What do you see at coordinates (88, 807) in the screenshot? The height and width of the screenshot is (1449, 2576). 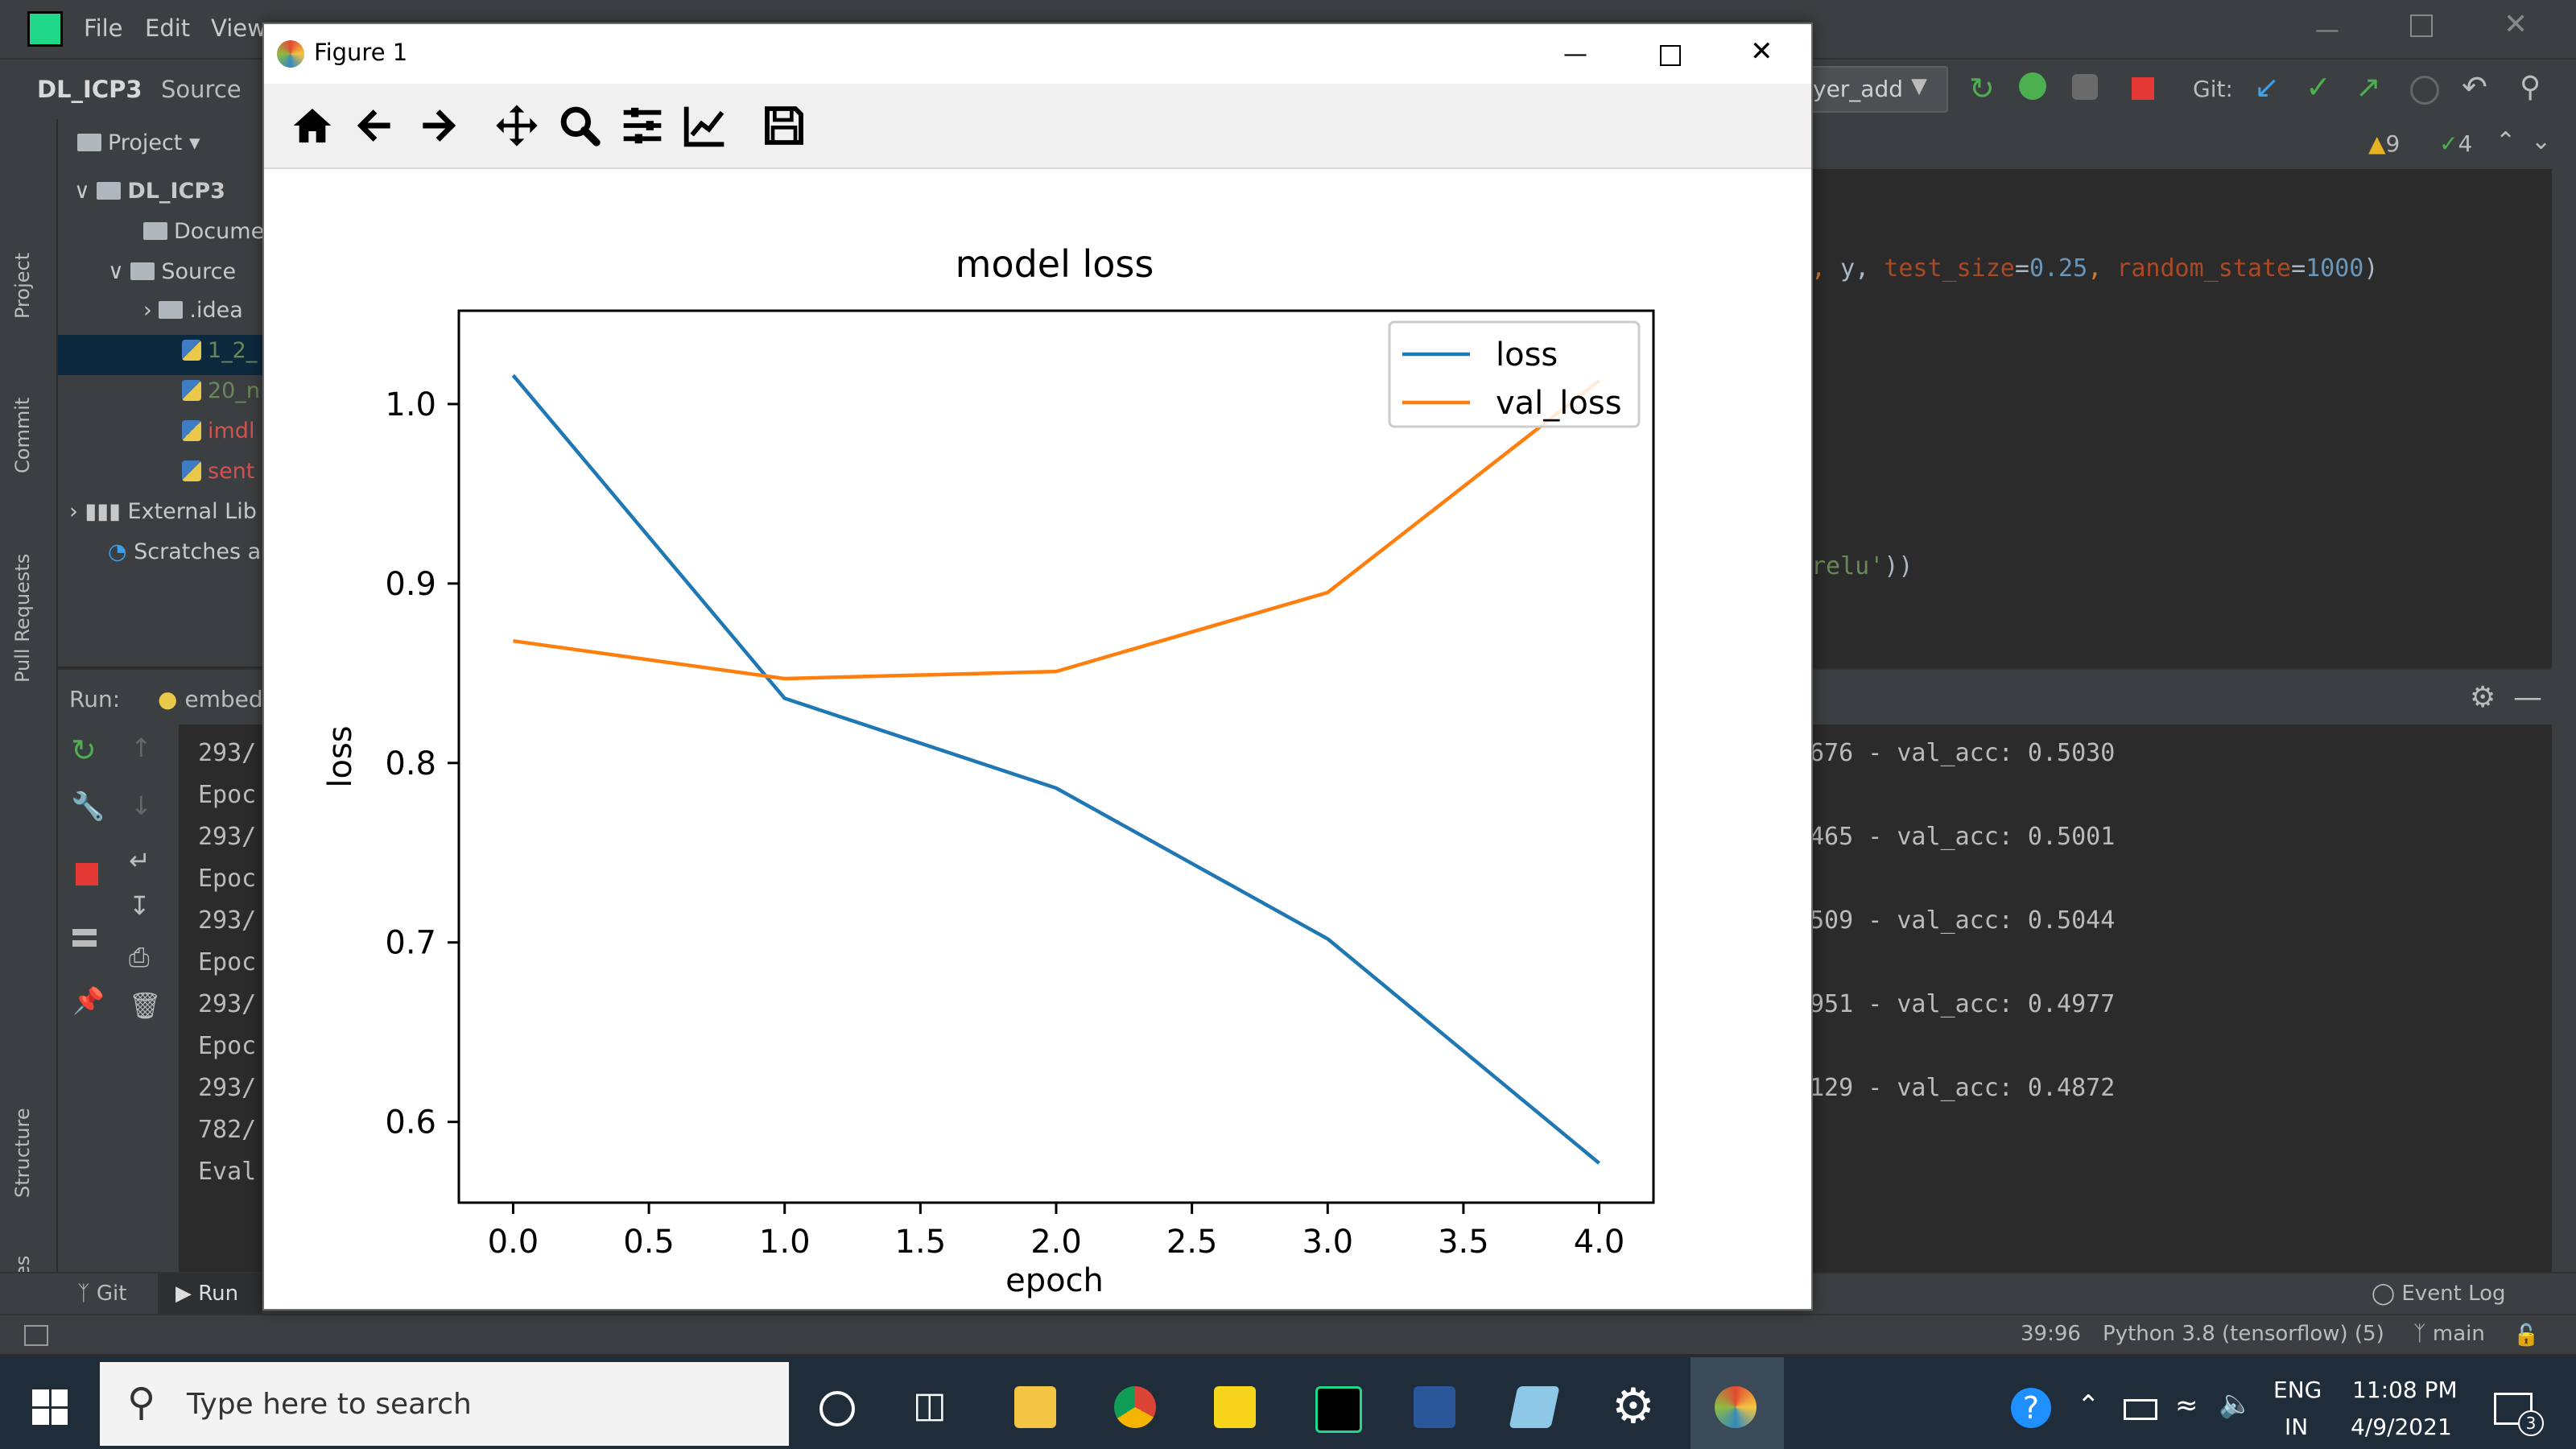 I see `wrench-icon: 🔧` at bounding box center [88, 807].